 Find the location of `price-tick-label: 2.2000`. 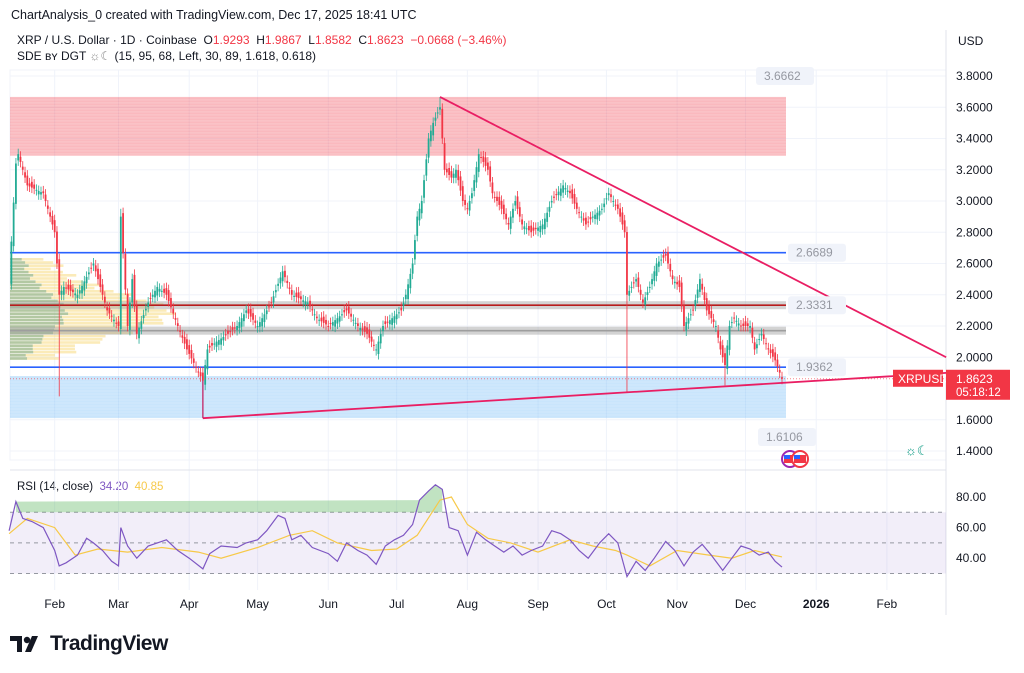

price-tick-label: 2.2000 is located at coordinates (974, 326).